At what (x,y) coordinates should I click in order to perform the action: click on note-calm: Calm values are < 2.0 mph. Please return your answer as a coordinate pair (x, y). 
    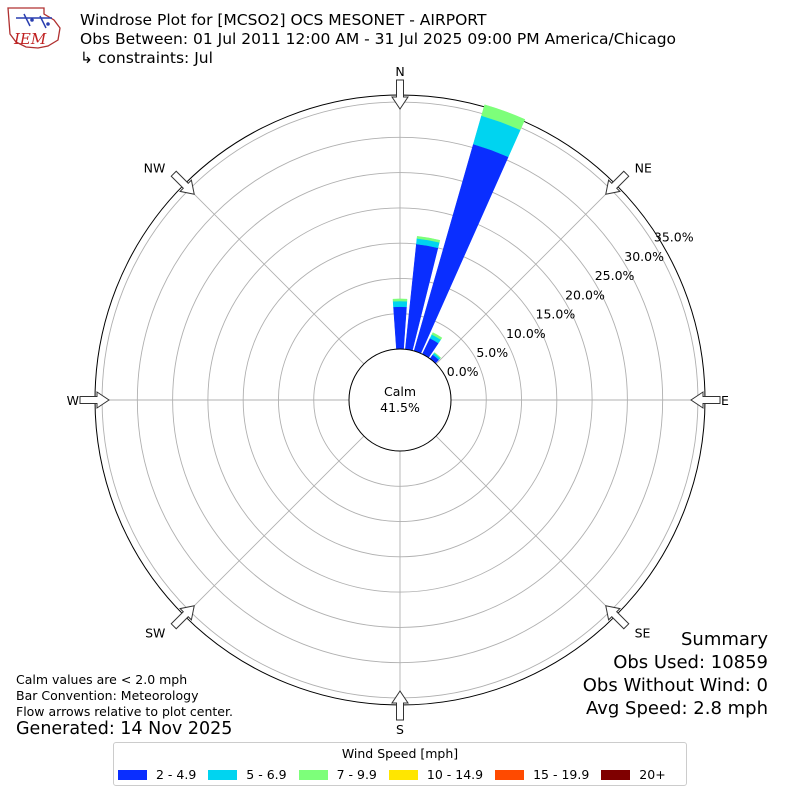
    Looking at the image, I should click on (102, 679).